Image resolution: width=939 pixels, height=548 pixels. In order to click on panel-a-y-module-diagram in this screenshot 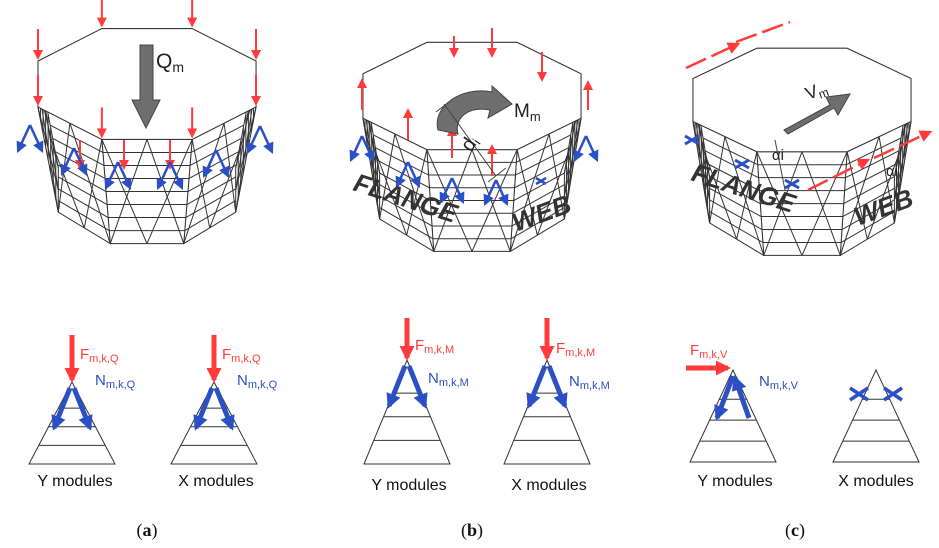, I will do `click(72, 422)`.